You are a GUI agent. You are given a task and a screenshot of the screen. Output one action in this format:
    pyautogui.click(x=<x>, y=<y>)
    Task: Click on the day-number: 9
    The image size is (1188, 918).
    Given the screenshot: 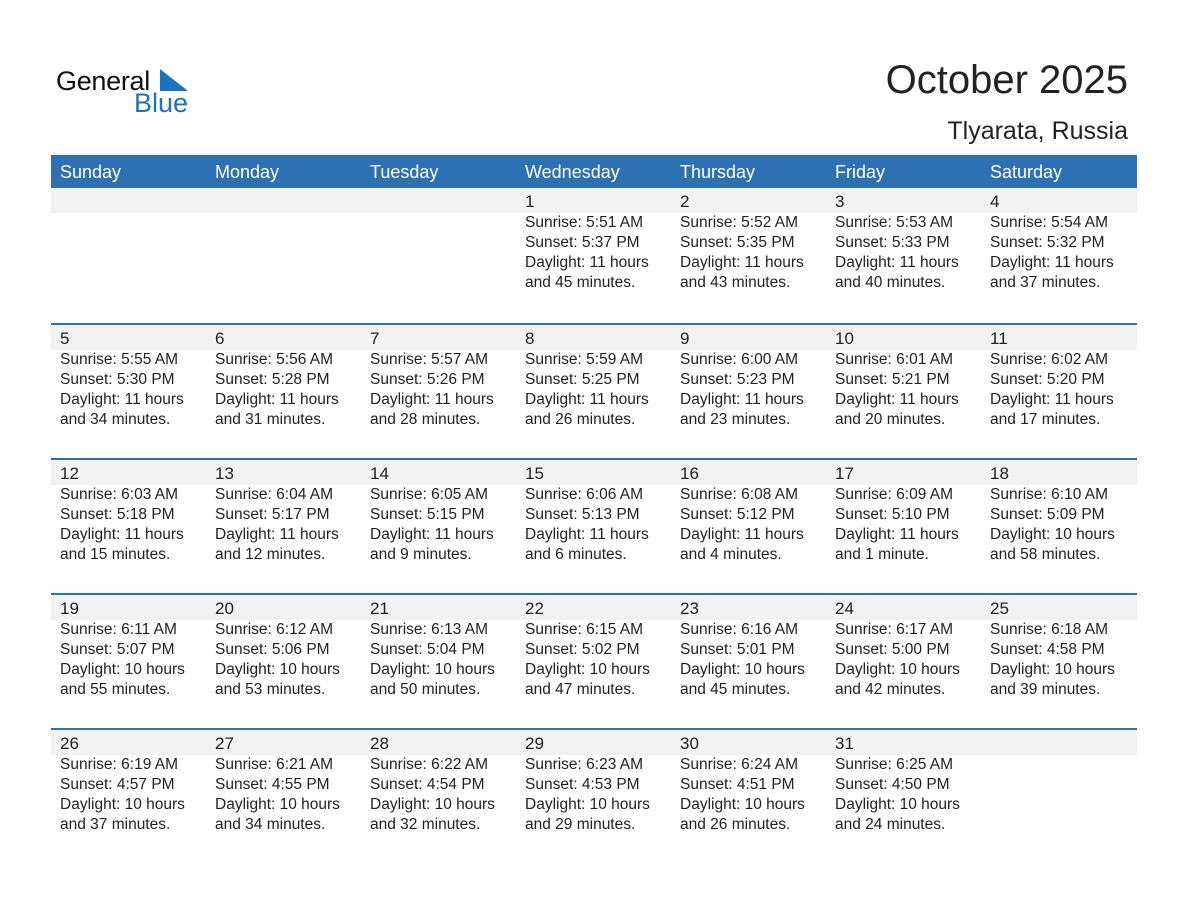 What is the action you would take?
    pyautogui.click(x=685, y=338)
    